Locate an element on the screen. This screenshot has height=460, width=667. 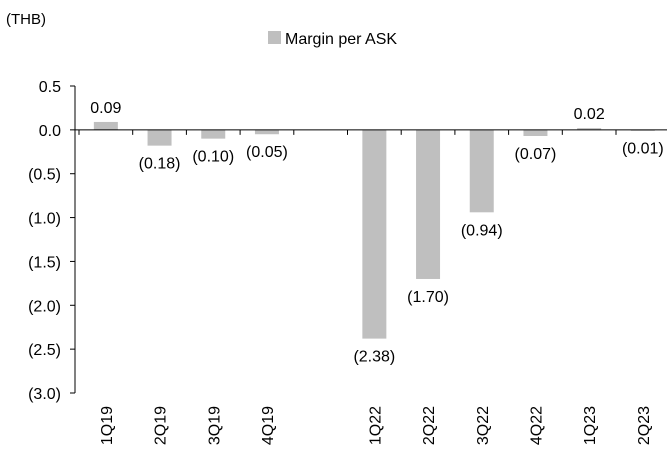
data-label: (0.10) is located at coordinates (213, 157).